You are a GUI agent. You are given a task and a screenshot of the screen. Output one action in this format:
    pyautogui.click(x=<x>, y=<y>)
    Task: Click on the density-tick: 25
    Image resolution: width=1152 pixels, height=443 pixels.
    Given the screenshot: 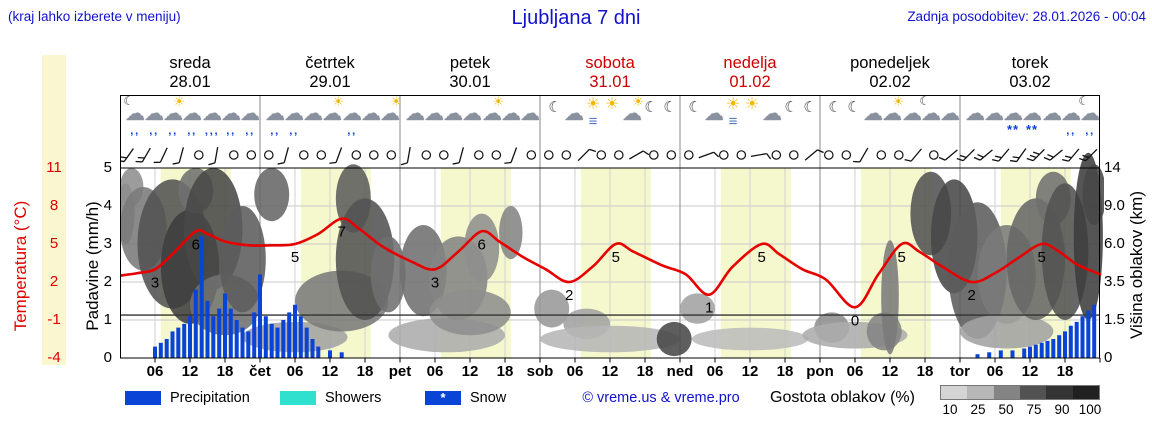 What is the action you would take?
    pyautogui.click(x=978, y=409)
    